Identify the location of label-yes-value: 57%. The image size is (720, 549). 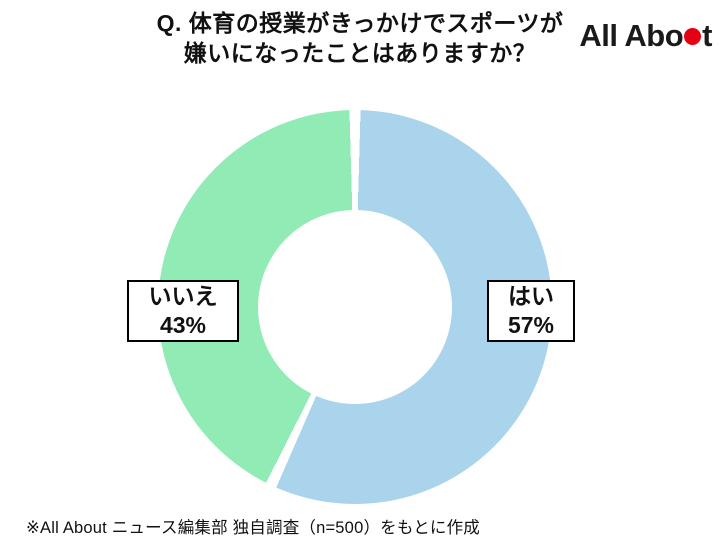
(531, 325).